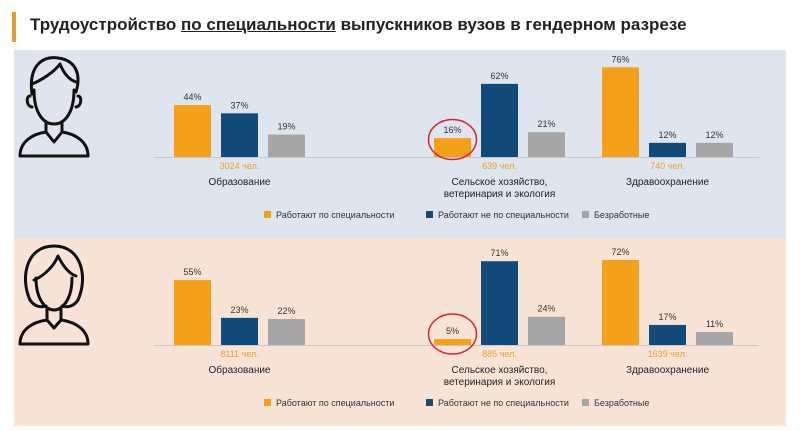 The image size is (800, 431). I want to click on value-label: 23%, so click(239, 310).